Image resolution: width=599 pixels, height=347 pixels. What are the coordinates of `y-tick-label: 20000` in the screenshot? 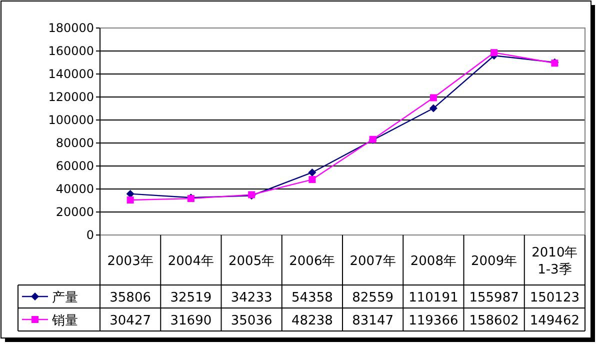 It's located at (75, 212).